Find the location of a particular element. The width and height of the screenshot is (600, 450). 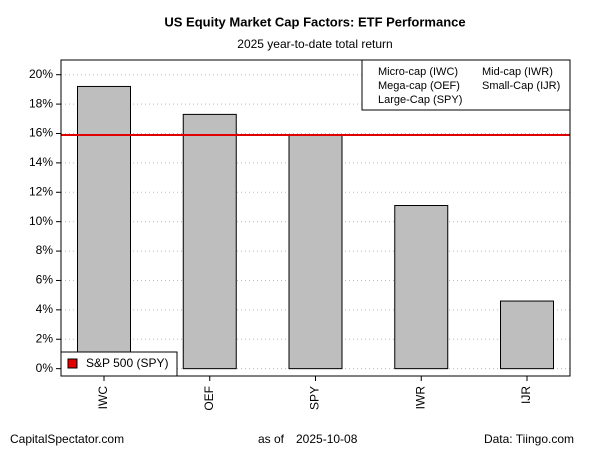

chart-subtitle: 2025 year-to-date total return is located at coordinates (314, 44).